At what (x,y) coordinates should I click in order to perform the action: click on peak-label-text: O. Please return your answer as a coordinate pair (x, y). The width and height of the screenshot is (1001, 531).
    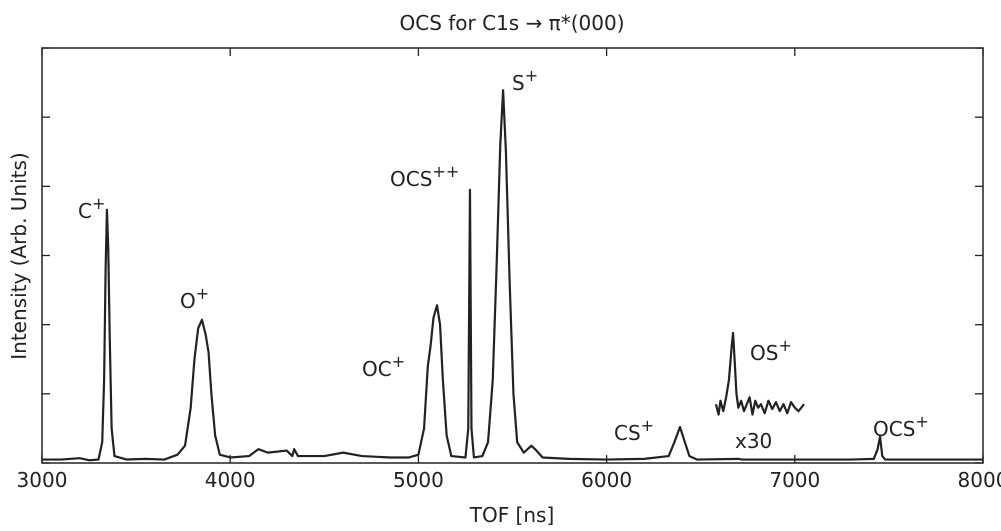
    Looking at the image, I should click on (188, 301).